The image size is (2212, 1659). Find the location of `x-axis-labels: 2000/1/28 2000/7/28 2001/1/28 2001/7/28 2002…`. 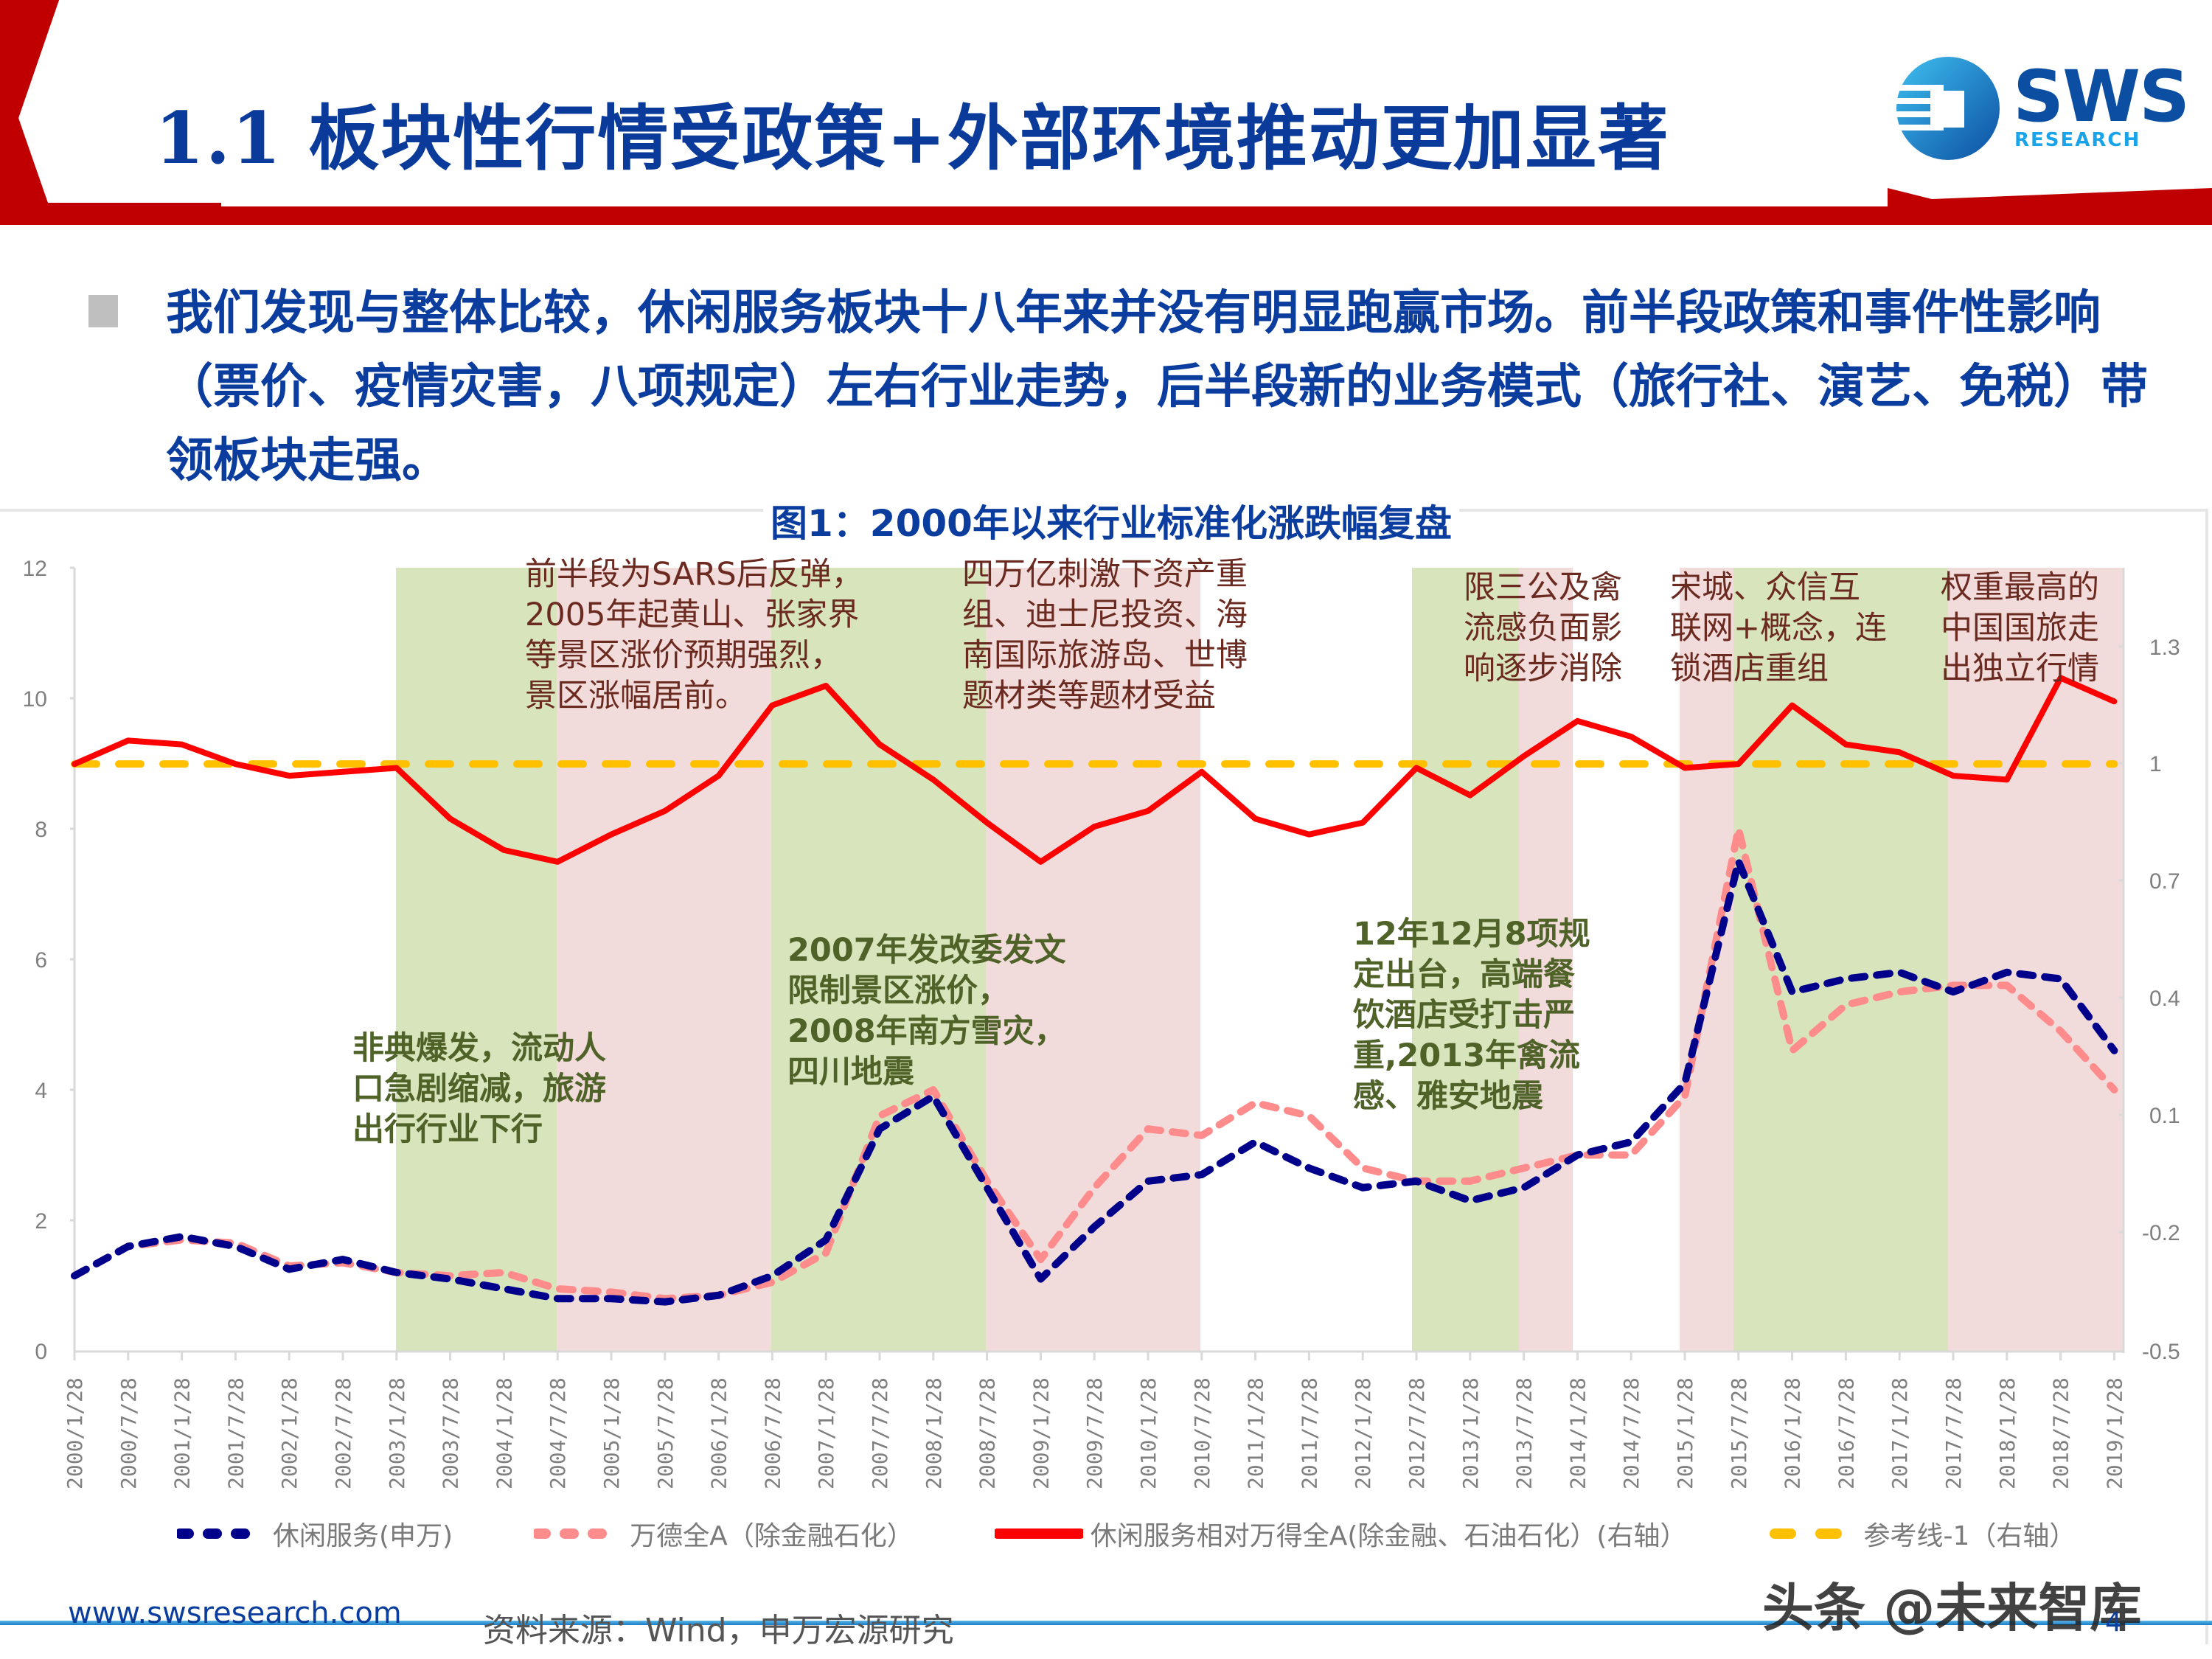

x-axis-labels: 2000/1/28 2000/7/28 2001/1/28 2001/7/28 2002… is located at coordinates (1094, 1433).